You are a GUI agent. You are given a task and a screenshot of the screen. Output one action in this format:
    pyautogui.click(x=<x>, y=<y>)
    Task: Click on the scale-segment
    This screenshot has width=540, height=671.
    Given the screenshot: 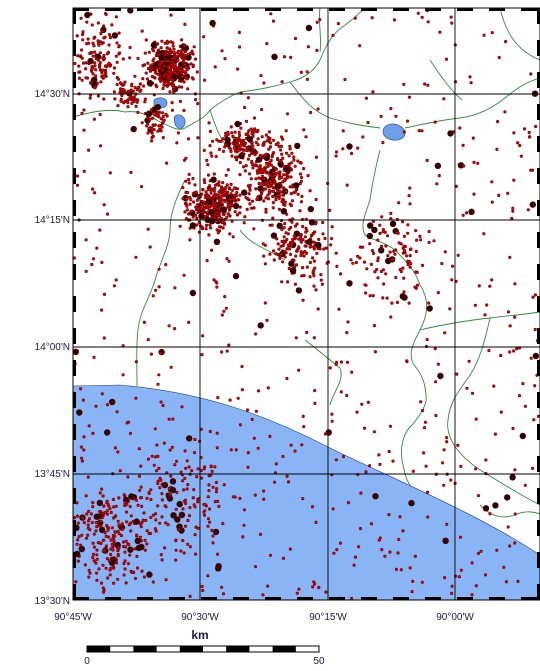 What is the action you would take?
    pyautogui.click(x=284, y=649)
    